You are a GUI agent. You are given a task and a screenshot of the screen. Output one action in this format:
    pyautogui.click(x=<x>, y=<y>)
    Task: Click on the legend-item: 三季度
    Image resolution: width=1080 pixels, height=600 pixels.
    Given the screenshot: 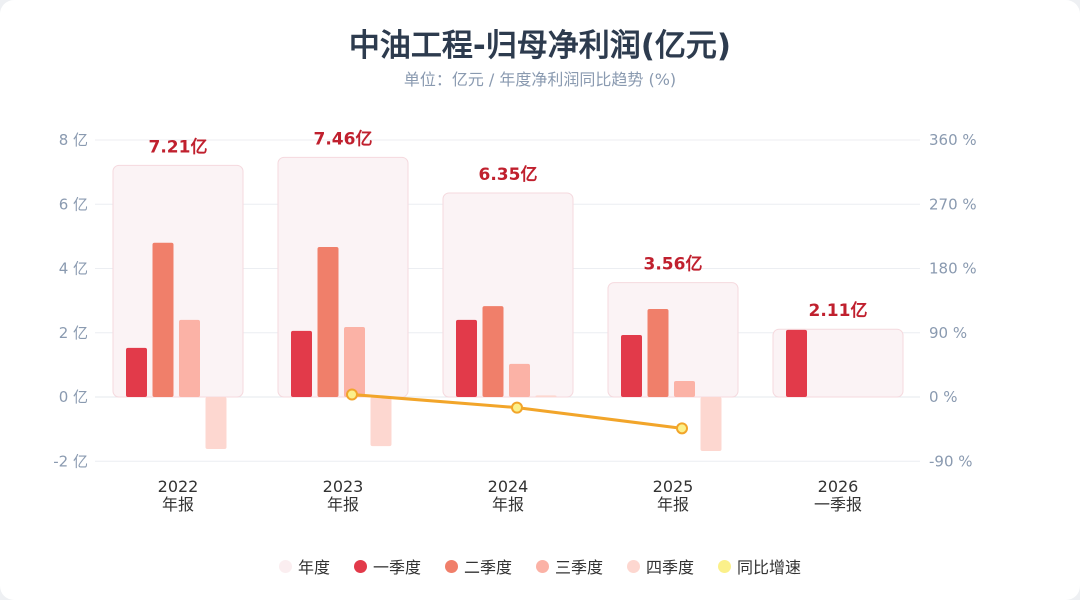 What is the action you would take?
    pyautogui.click(x=569, y=566)
    